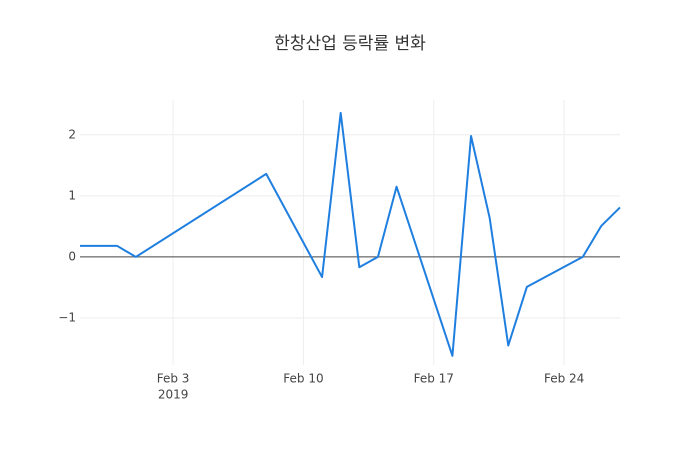  I want to click on x-tick-label: Feb 24, so click(564, 379).